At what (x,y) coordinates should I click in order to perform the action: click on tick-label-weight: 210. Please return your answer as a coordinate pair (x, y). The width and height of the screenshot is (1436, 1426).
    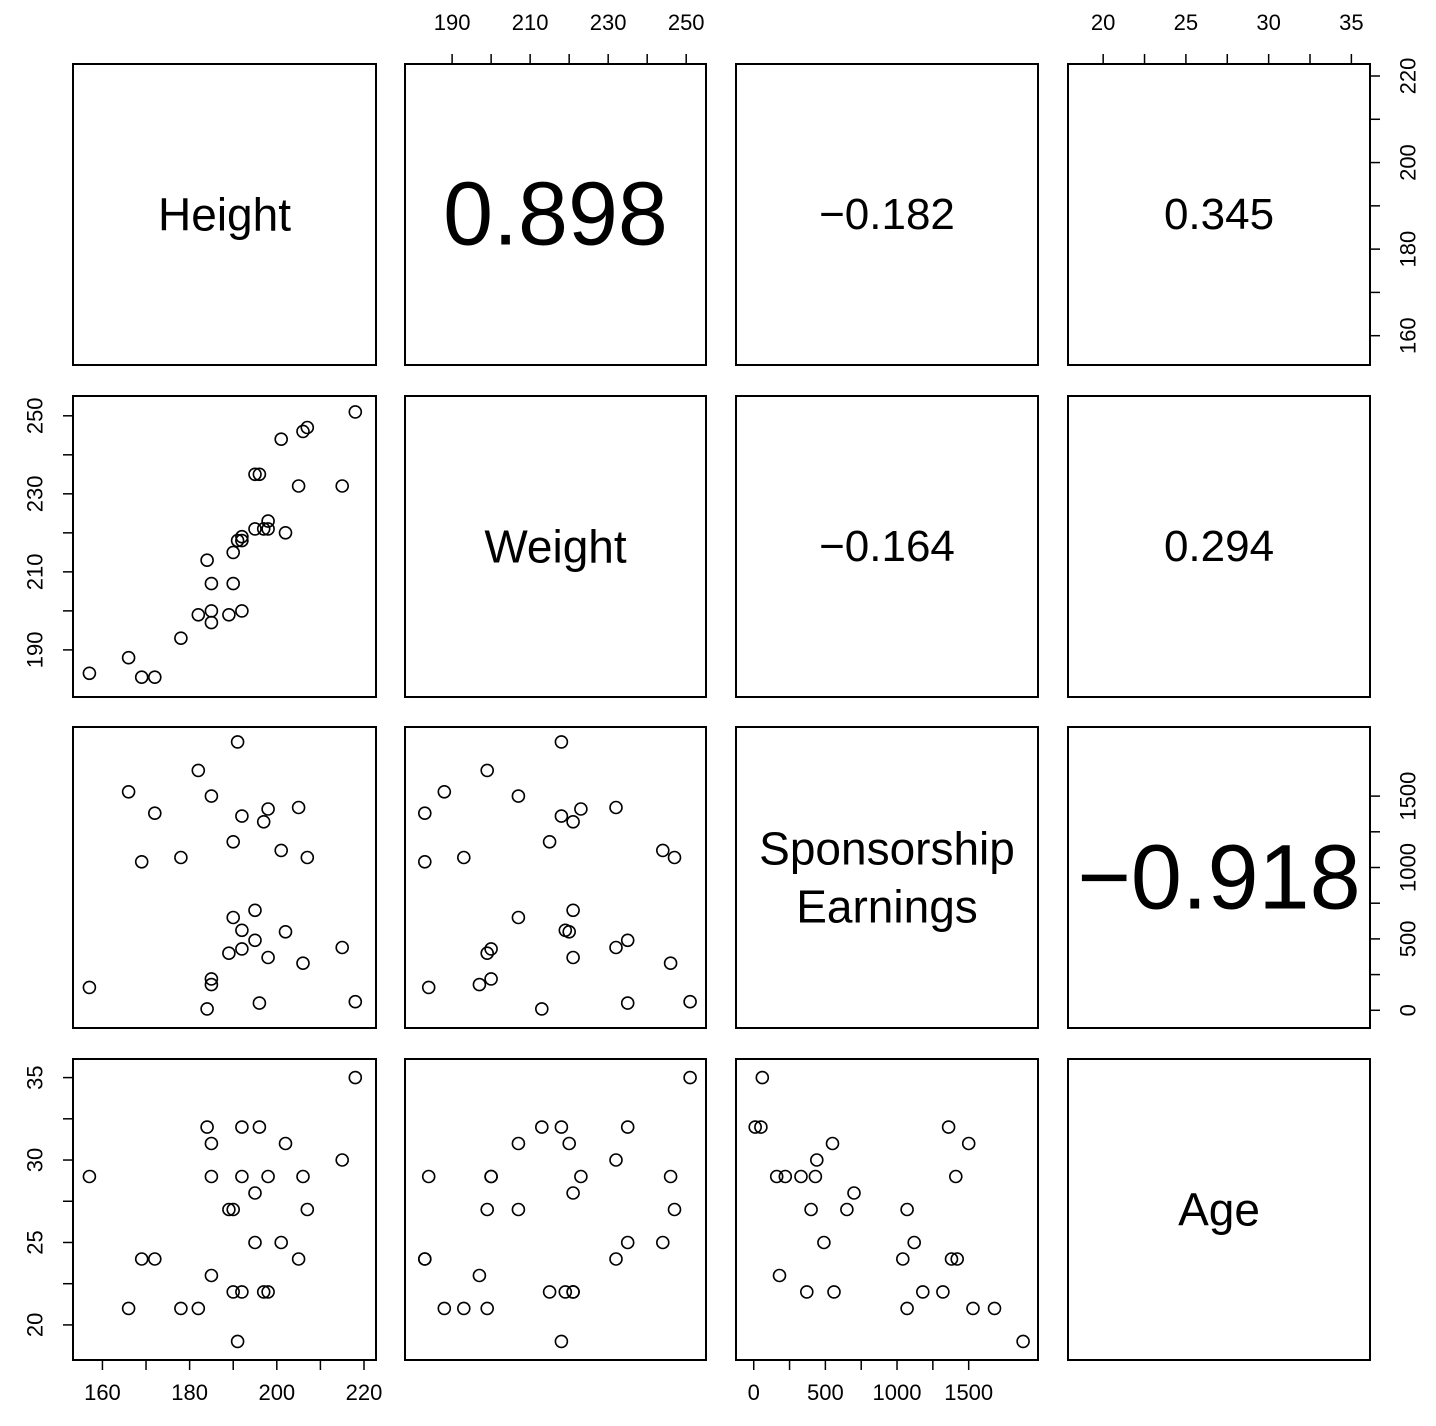
    Looking at the image, I should click on (35, 571).